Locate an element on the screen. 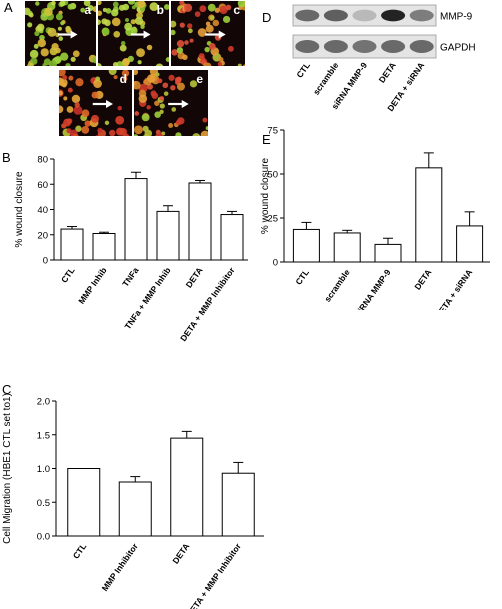  x-tick-label: siRNA MMP-9 is located at coordinates (373, 288).